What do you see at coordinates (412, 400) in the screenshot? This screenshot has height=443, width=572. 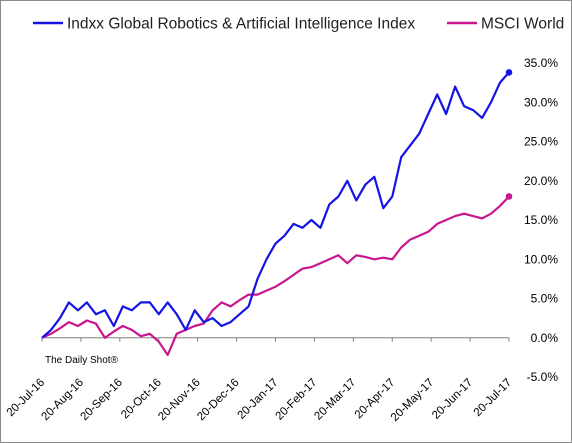 I see `x-tick-label: 20-May-17` at bounding box center [412, 400].